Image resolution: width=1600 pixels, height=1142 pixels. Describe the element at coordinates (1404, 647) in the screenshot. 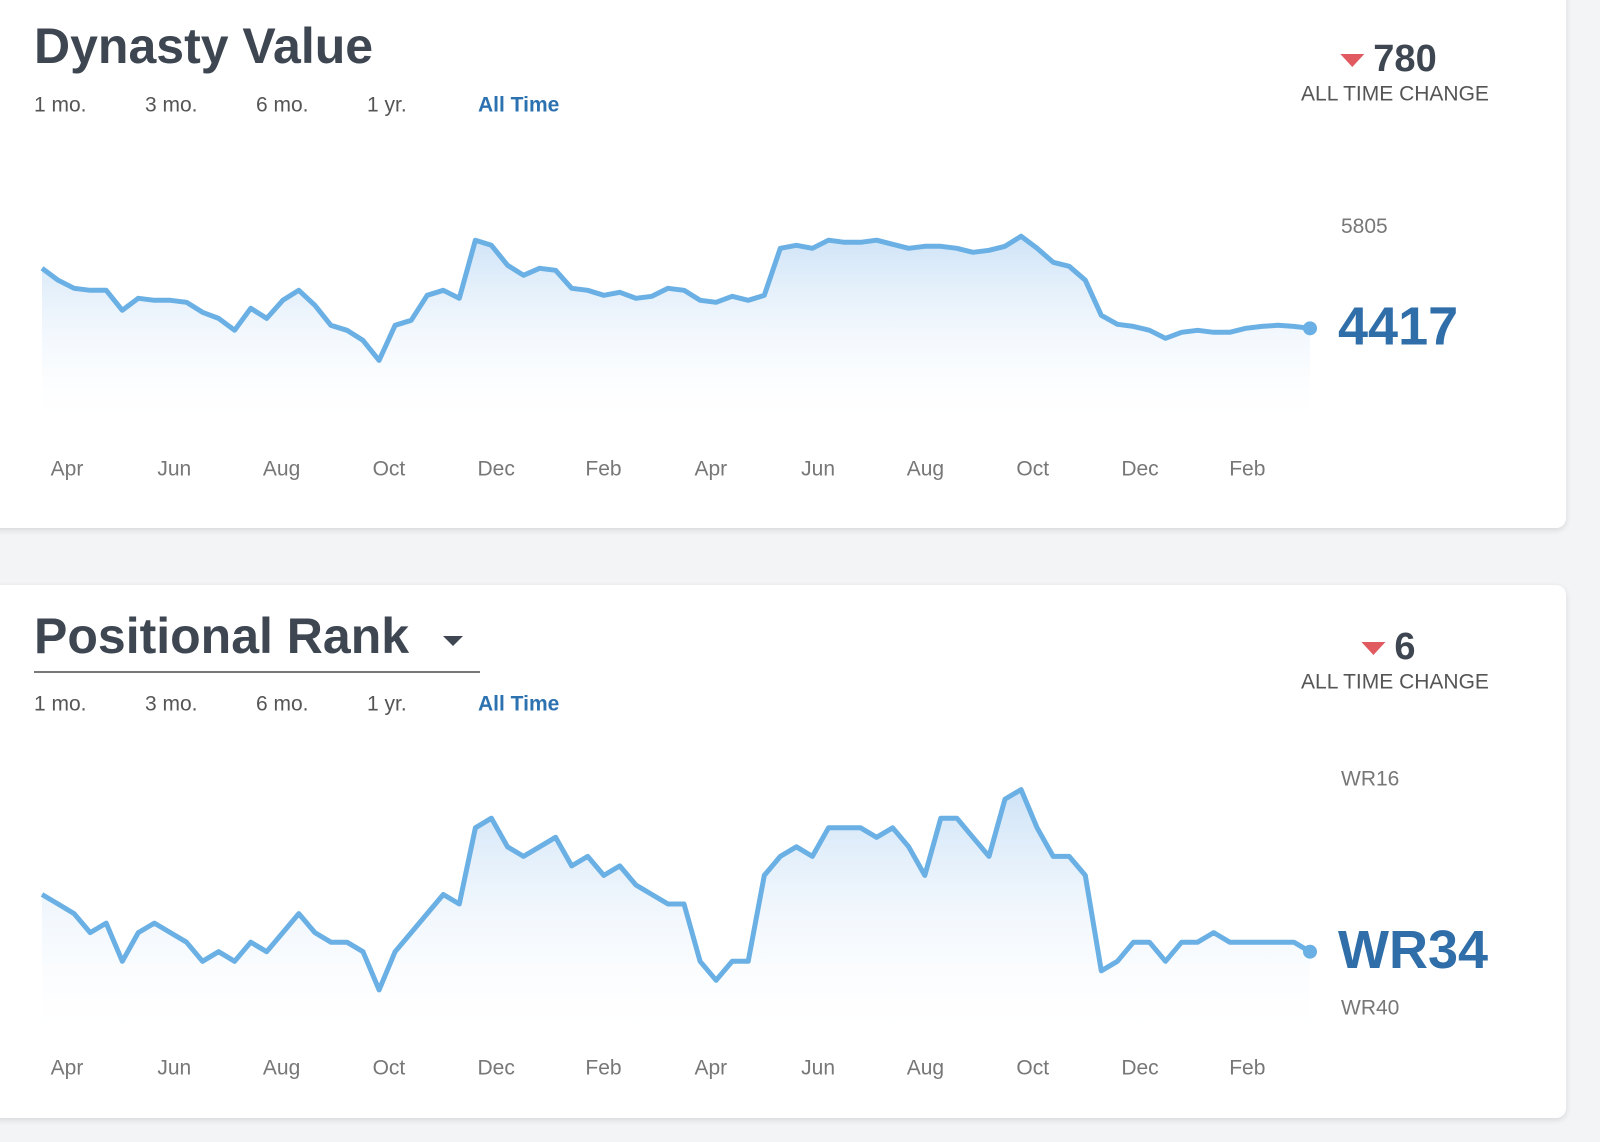

I see `change-value: 6` at that location.